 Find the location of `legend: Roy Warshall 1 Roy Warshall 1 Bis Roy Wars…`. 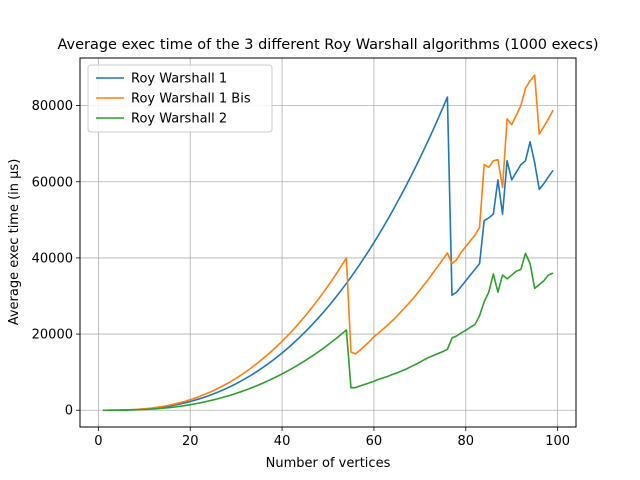

legend: Roy Warshall 1 Roy Warshall 1 Bis Roy Wars… is located at coordinates (180, 98).